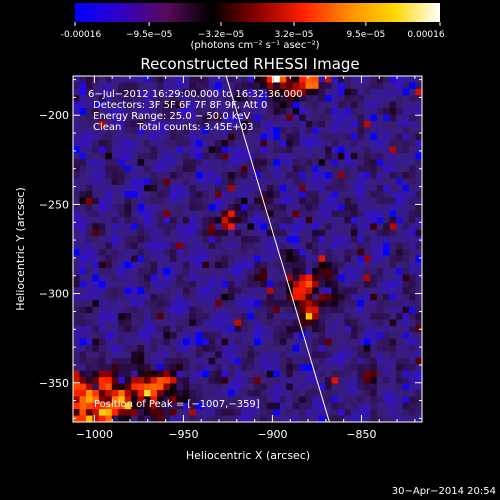 The image size is (500, 500). Describe the element at coordinates (221, 35) in the screenshot. I see `colorbar-tick-label: −3.2e−05` at that location.